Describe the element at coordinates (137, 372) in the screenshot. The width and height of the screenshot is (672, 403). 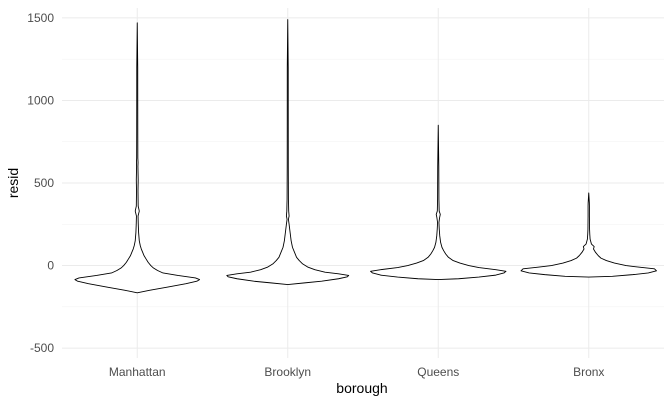
I see `x-tick-label: Manhattan` at that location.